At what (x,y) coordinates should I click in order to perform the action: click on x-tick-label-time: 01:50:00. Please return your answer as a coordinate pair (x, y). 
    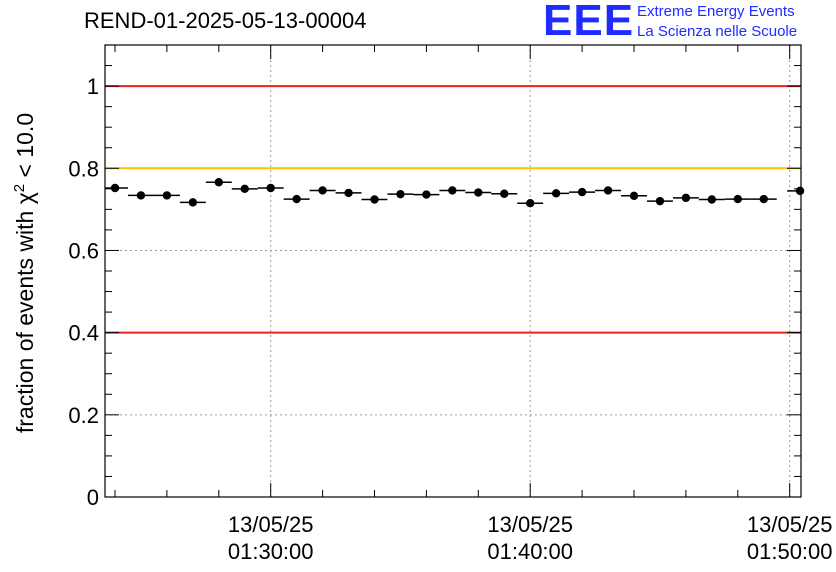
    Looking at the image, I should click on (790, 551).